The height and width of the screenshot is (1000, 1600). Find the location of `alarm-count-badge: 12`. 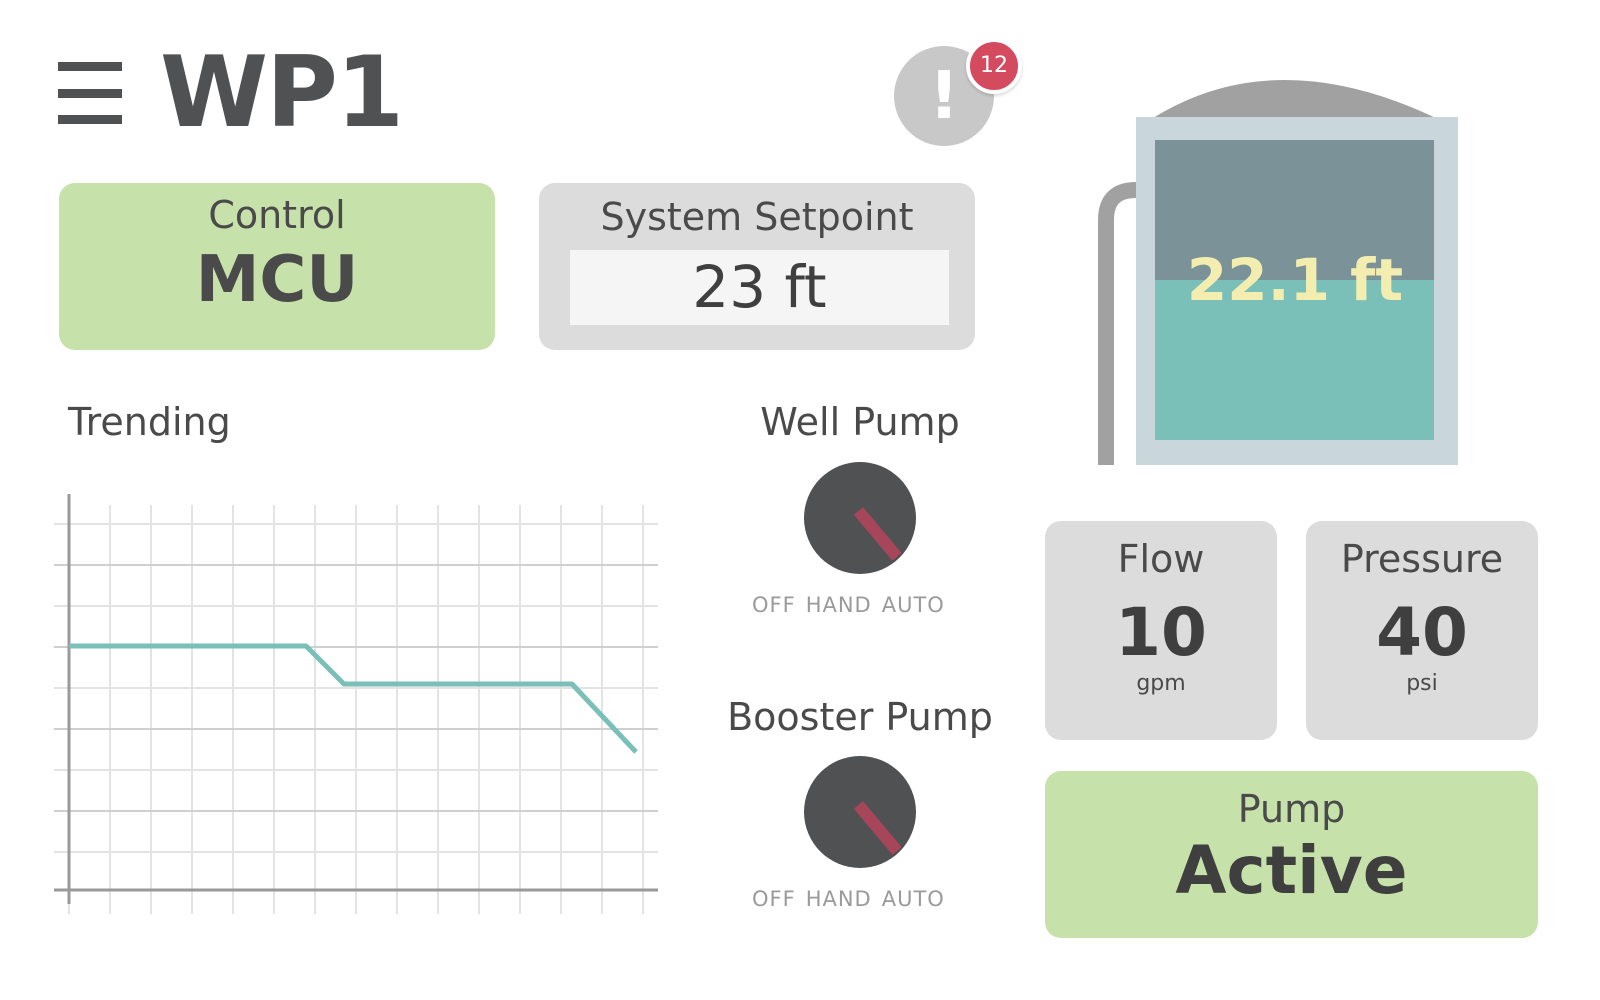

alarm-count-badge: 12 is located at coordinates (994, 66).